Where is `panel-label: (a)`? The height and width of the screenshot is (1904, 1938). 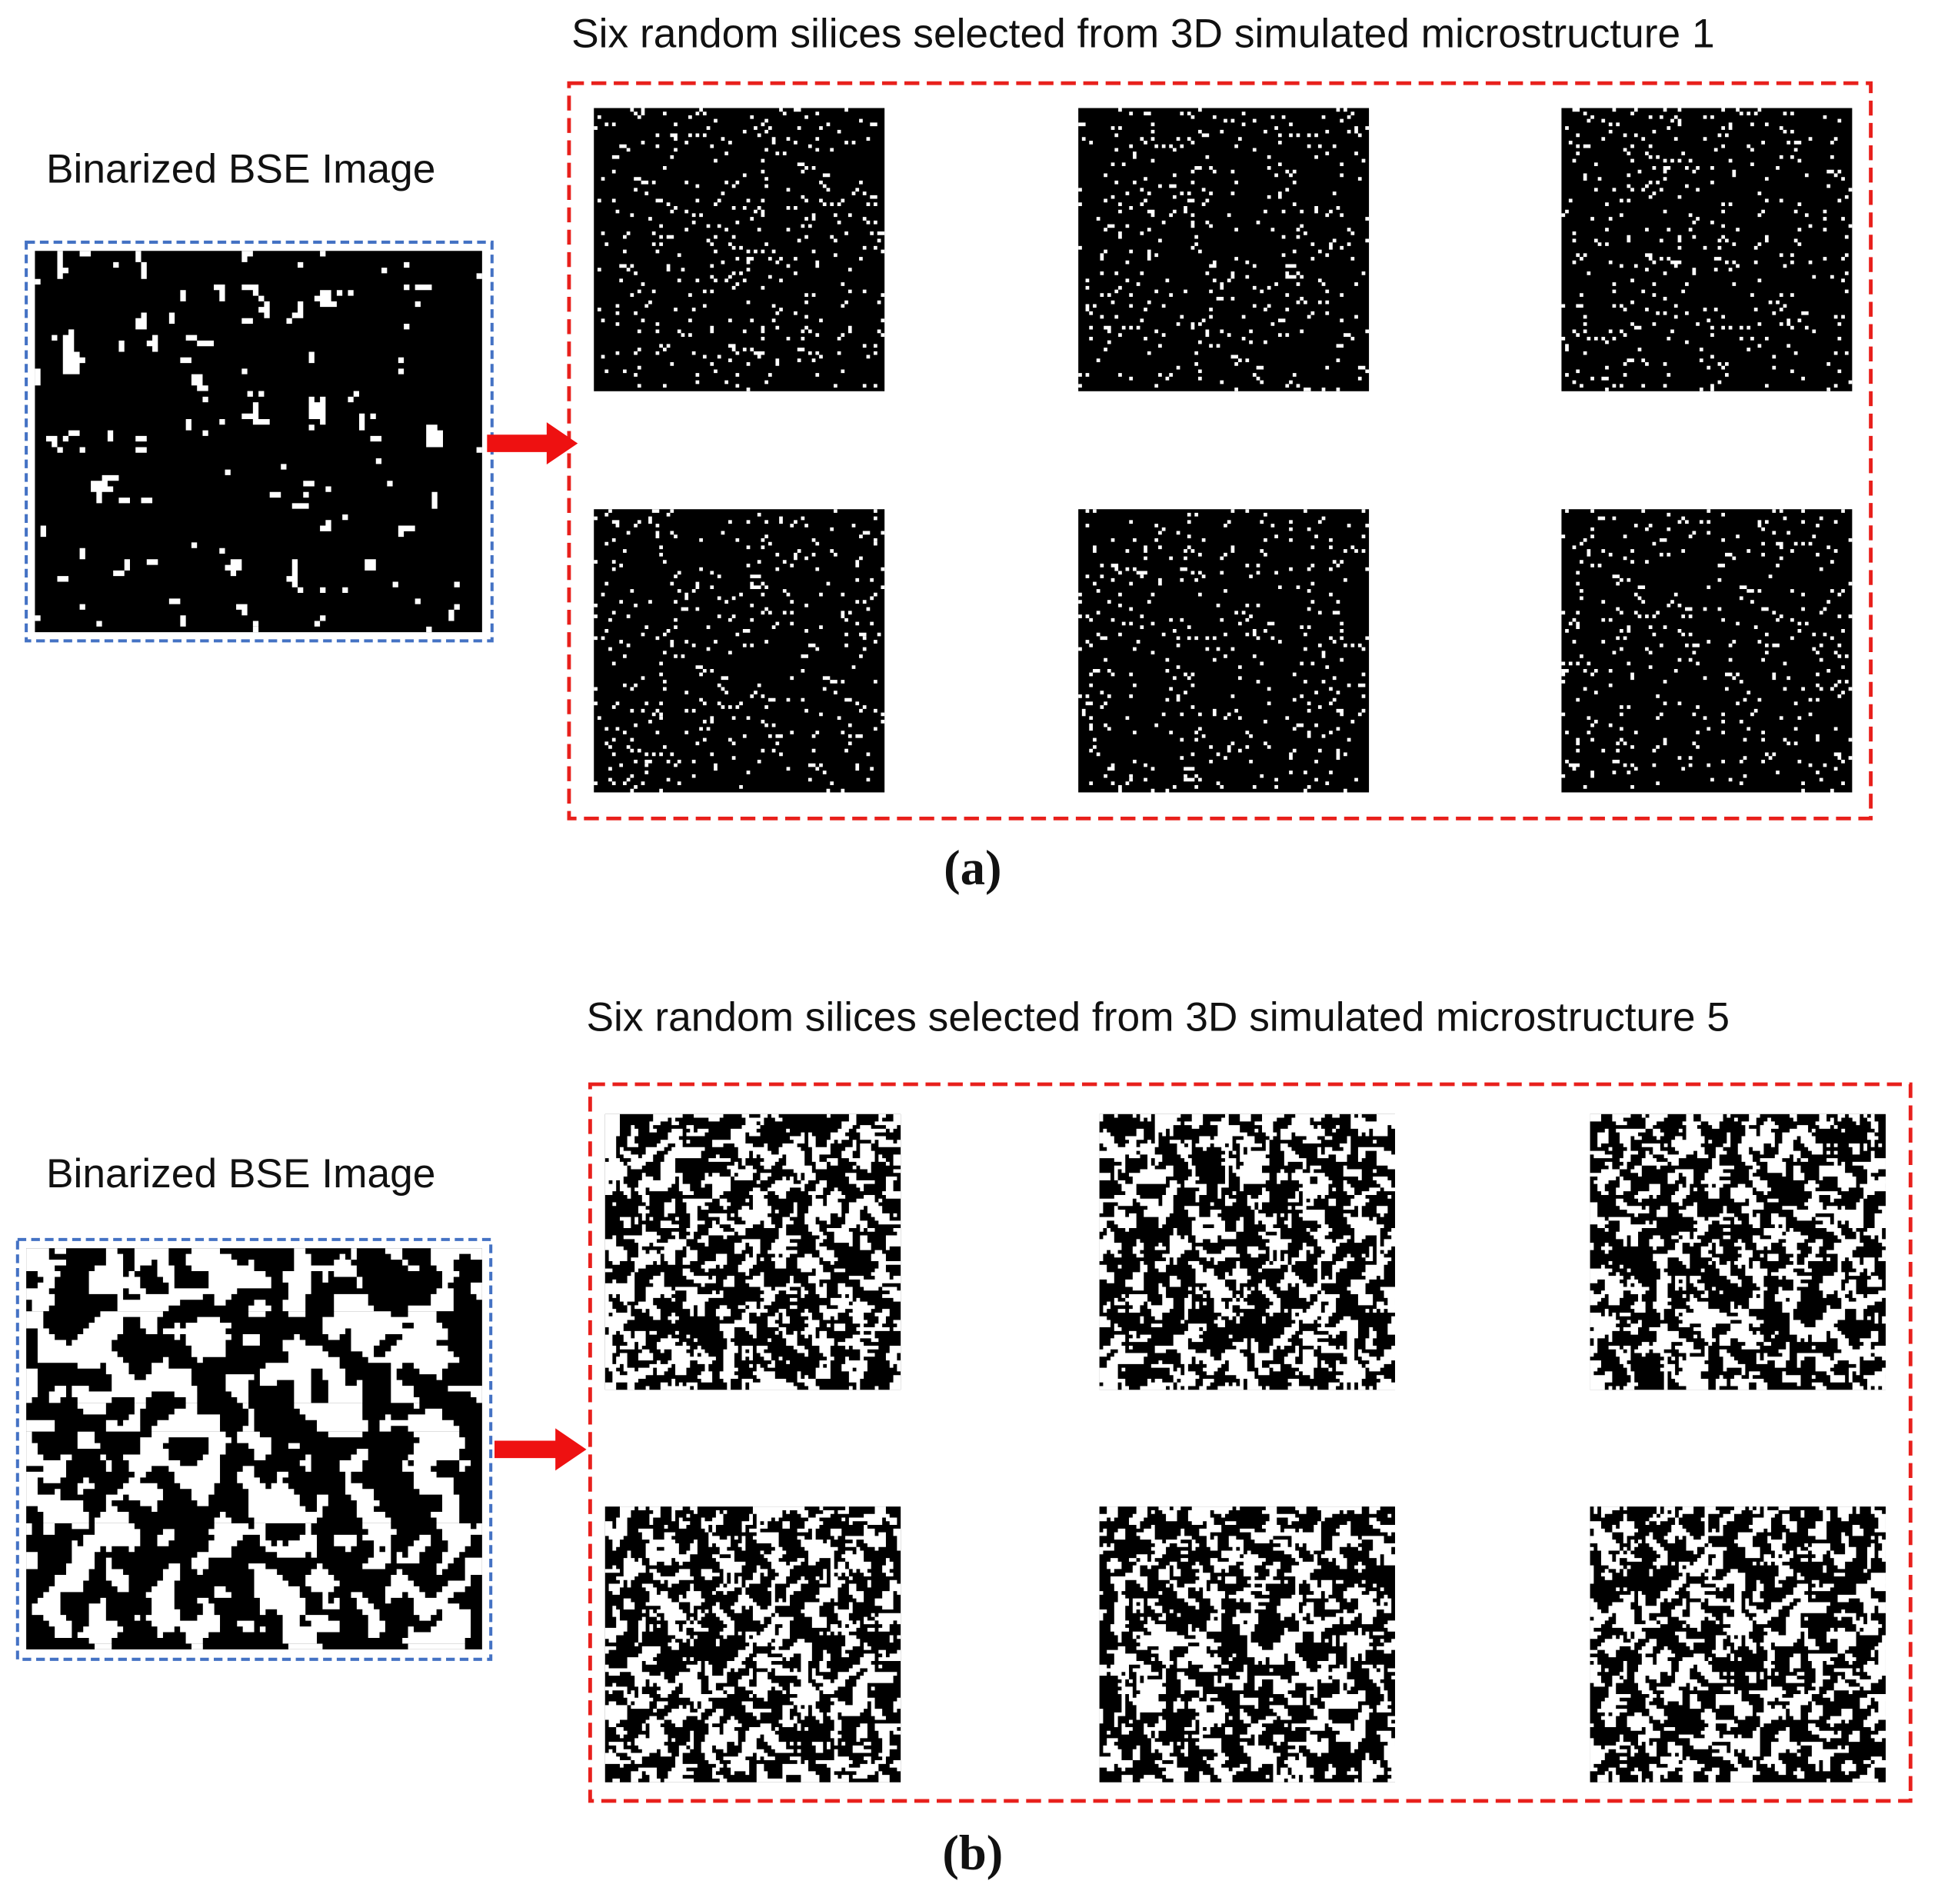
panel-label: (a) is located at coordinates (972, 868).